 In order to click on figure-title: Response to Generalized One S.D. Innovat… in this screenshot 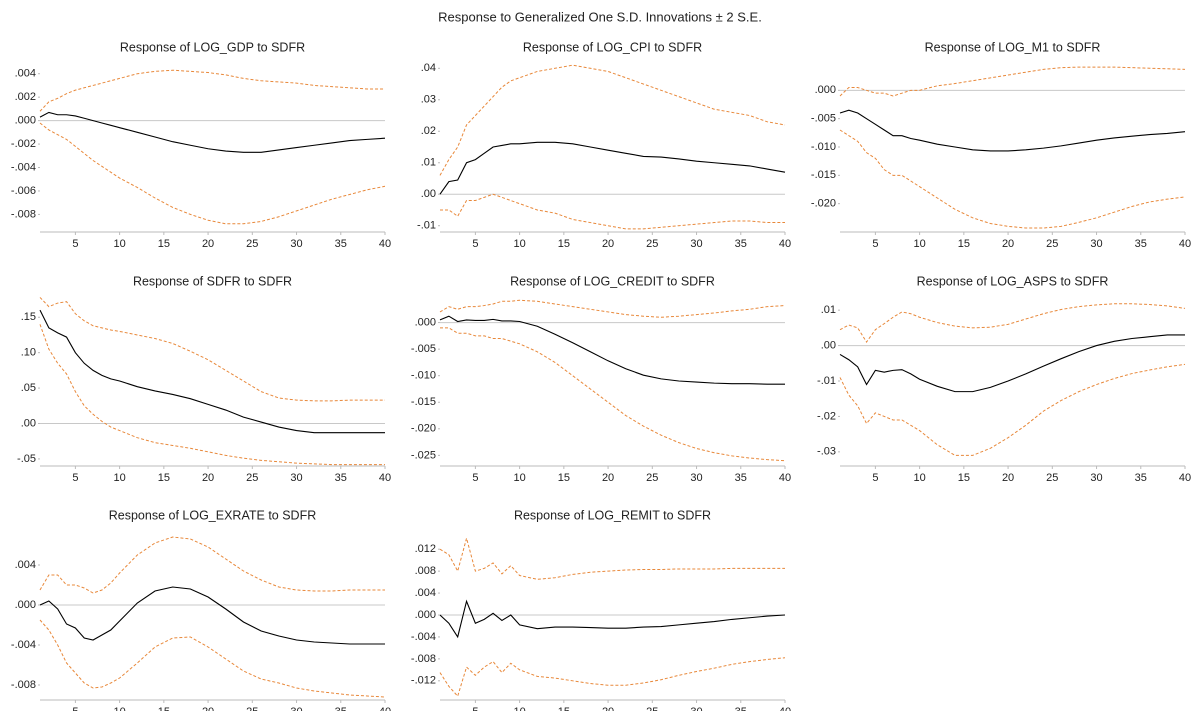, I will do `click(600, 16)`.